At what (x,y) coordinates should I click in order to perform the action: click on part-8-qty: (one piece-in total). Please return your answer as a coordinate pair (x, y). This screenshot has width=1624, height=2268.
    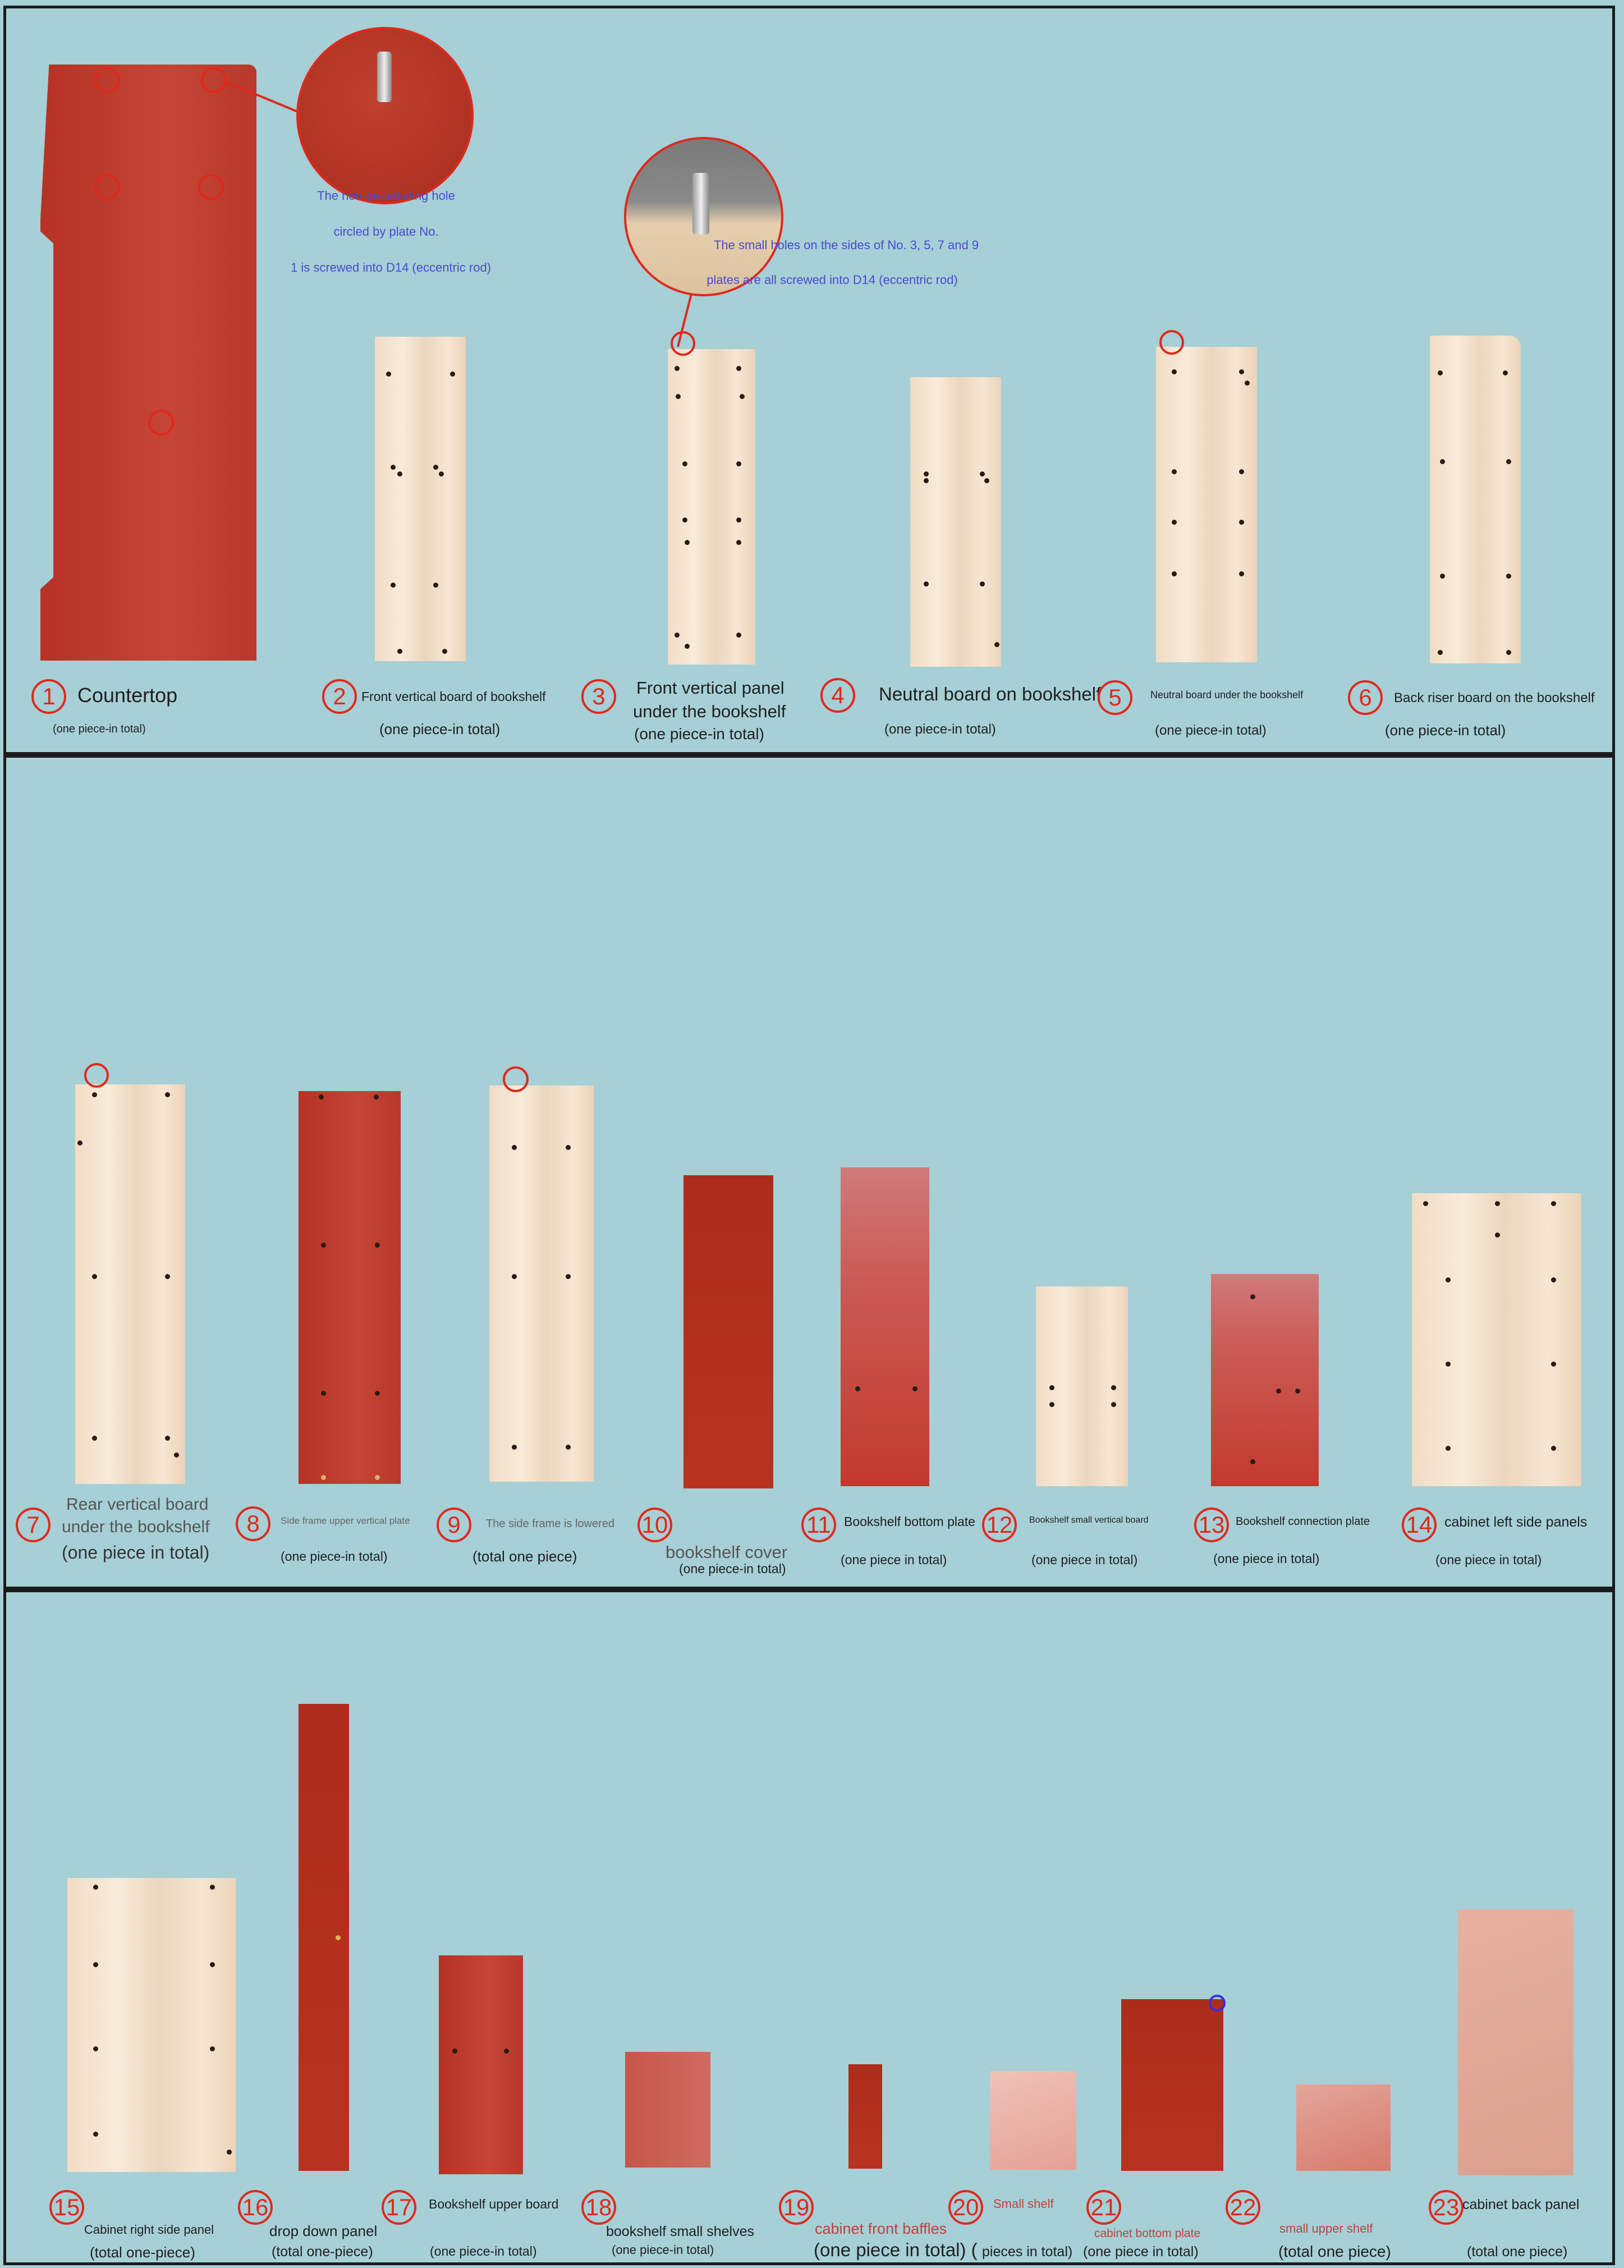
    Looking at the image, I should click on (335, 1557).